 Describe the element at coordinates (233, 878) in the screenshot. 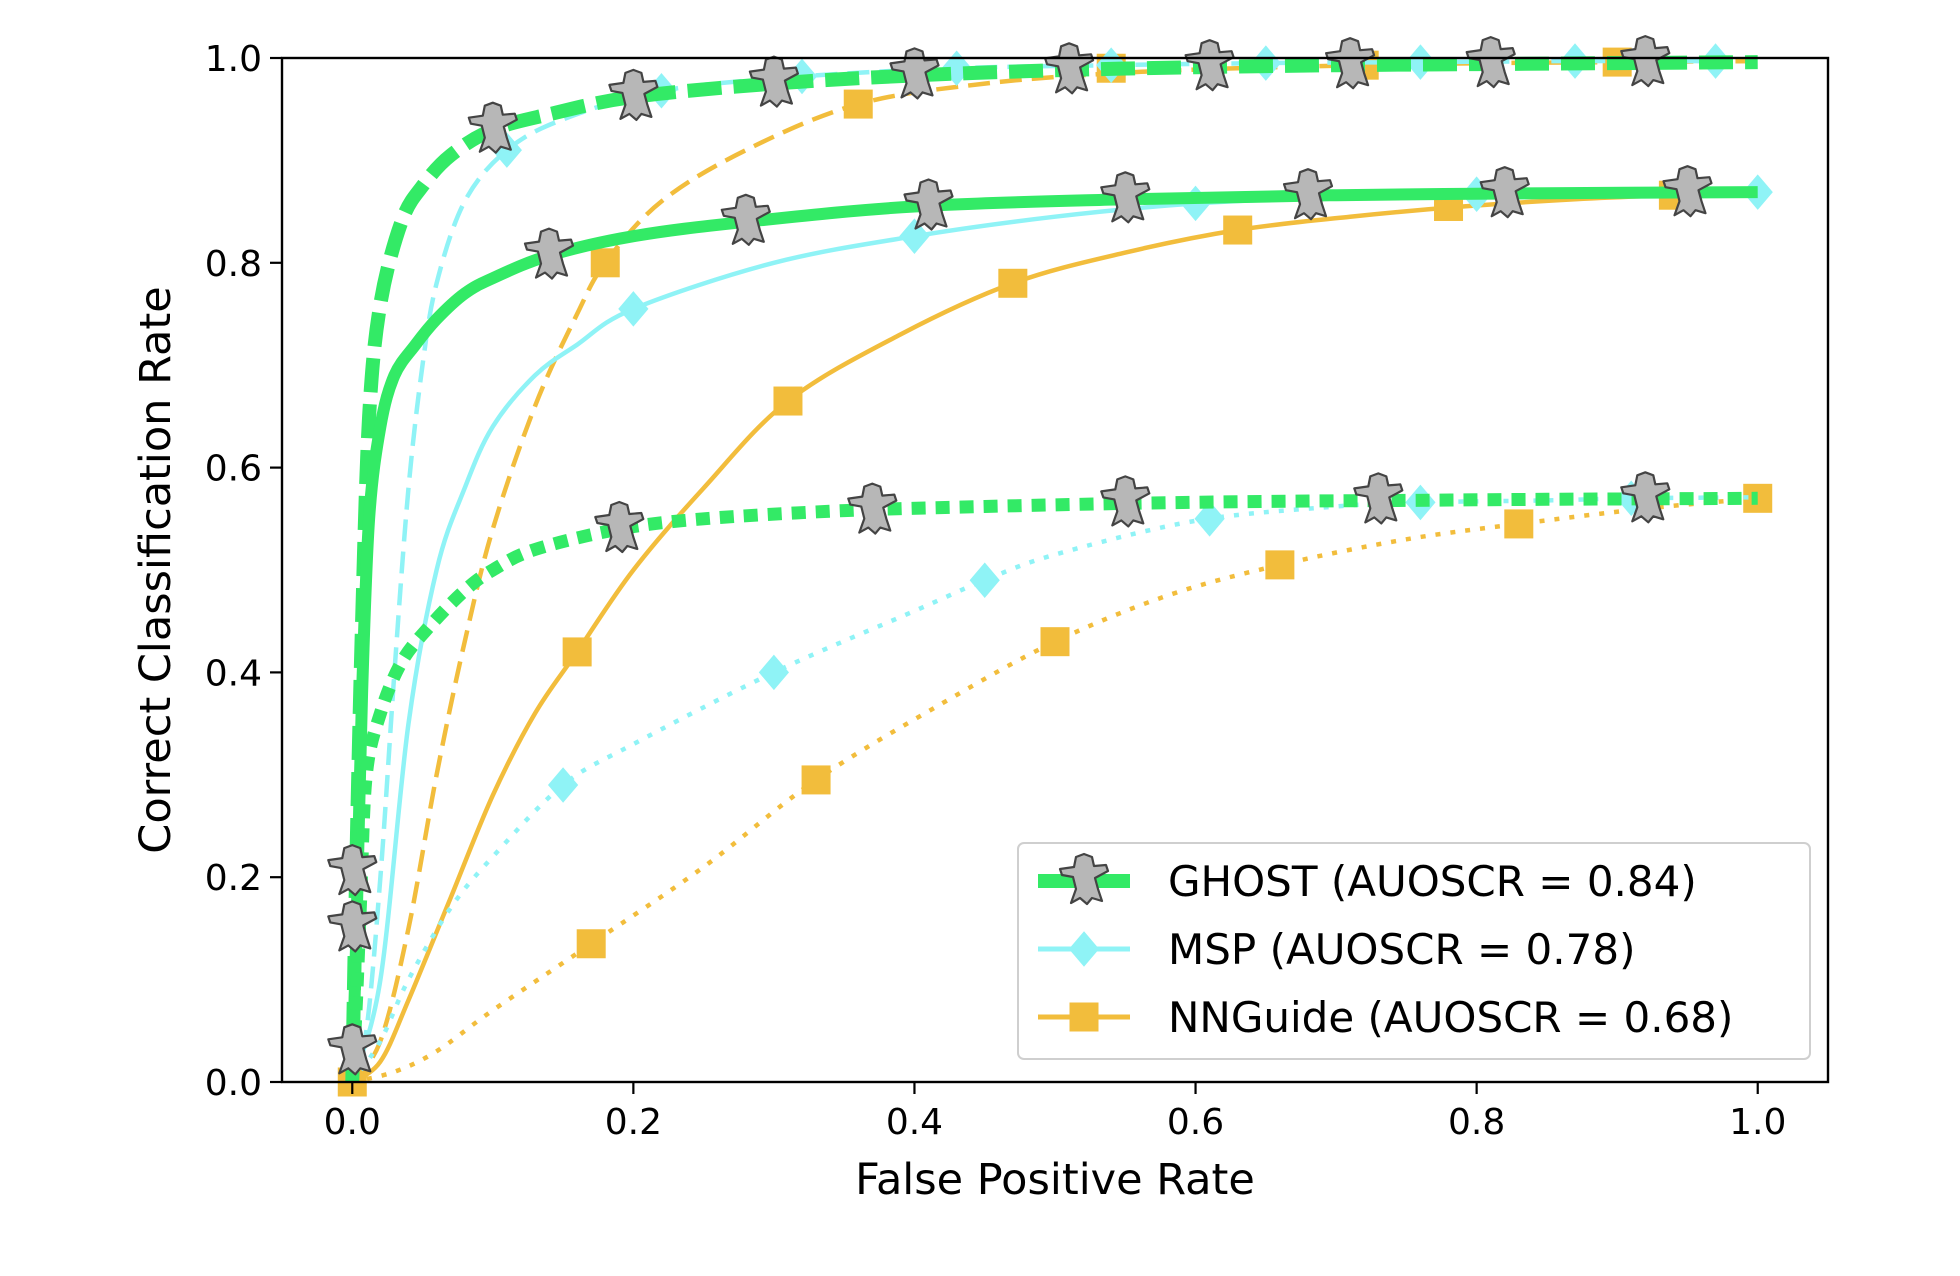

I see `y-tick-label: 0.2` at that location.